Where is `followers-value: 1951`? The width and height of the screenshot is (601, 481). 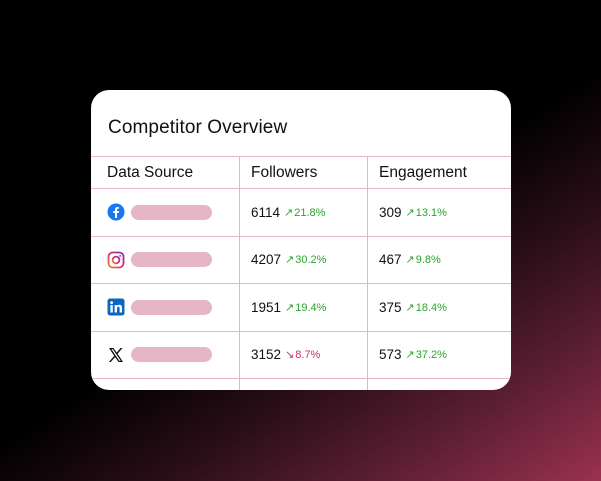
followers-value: 1951 is located at coordinates (266, 307).